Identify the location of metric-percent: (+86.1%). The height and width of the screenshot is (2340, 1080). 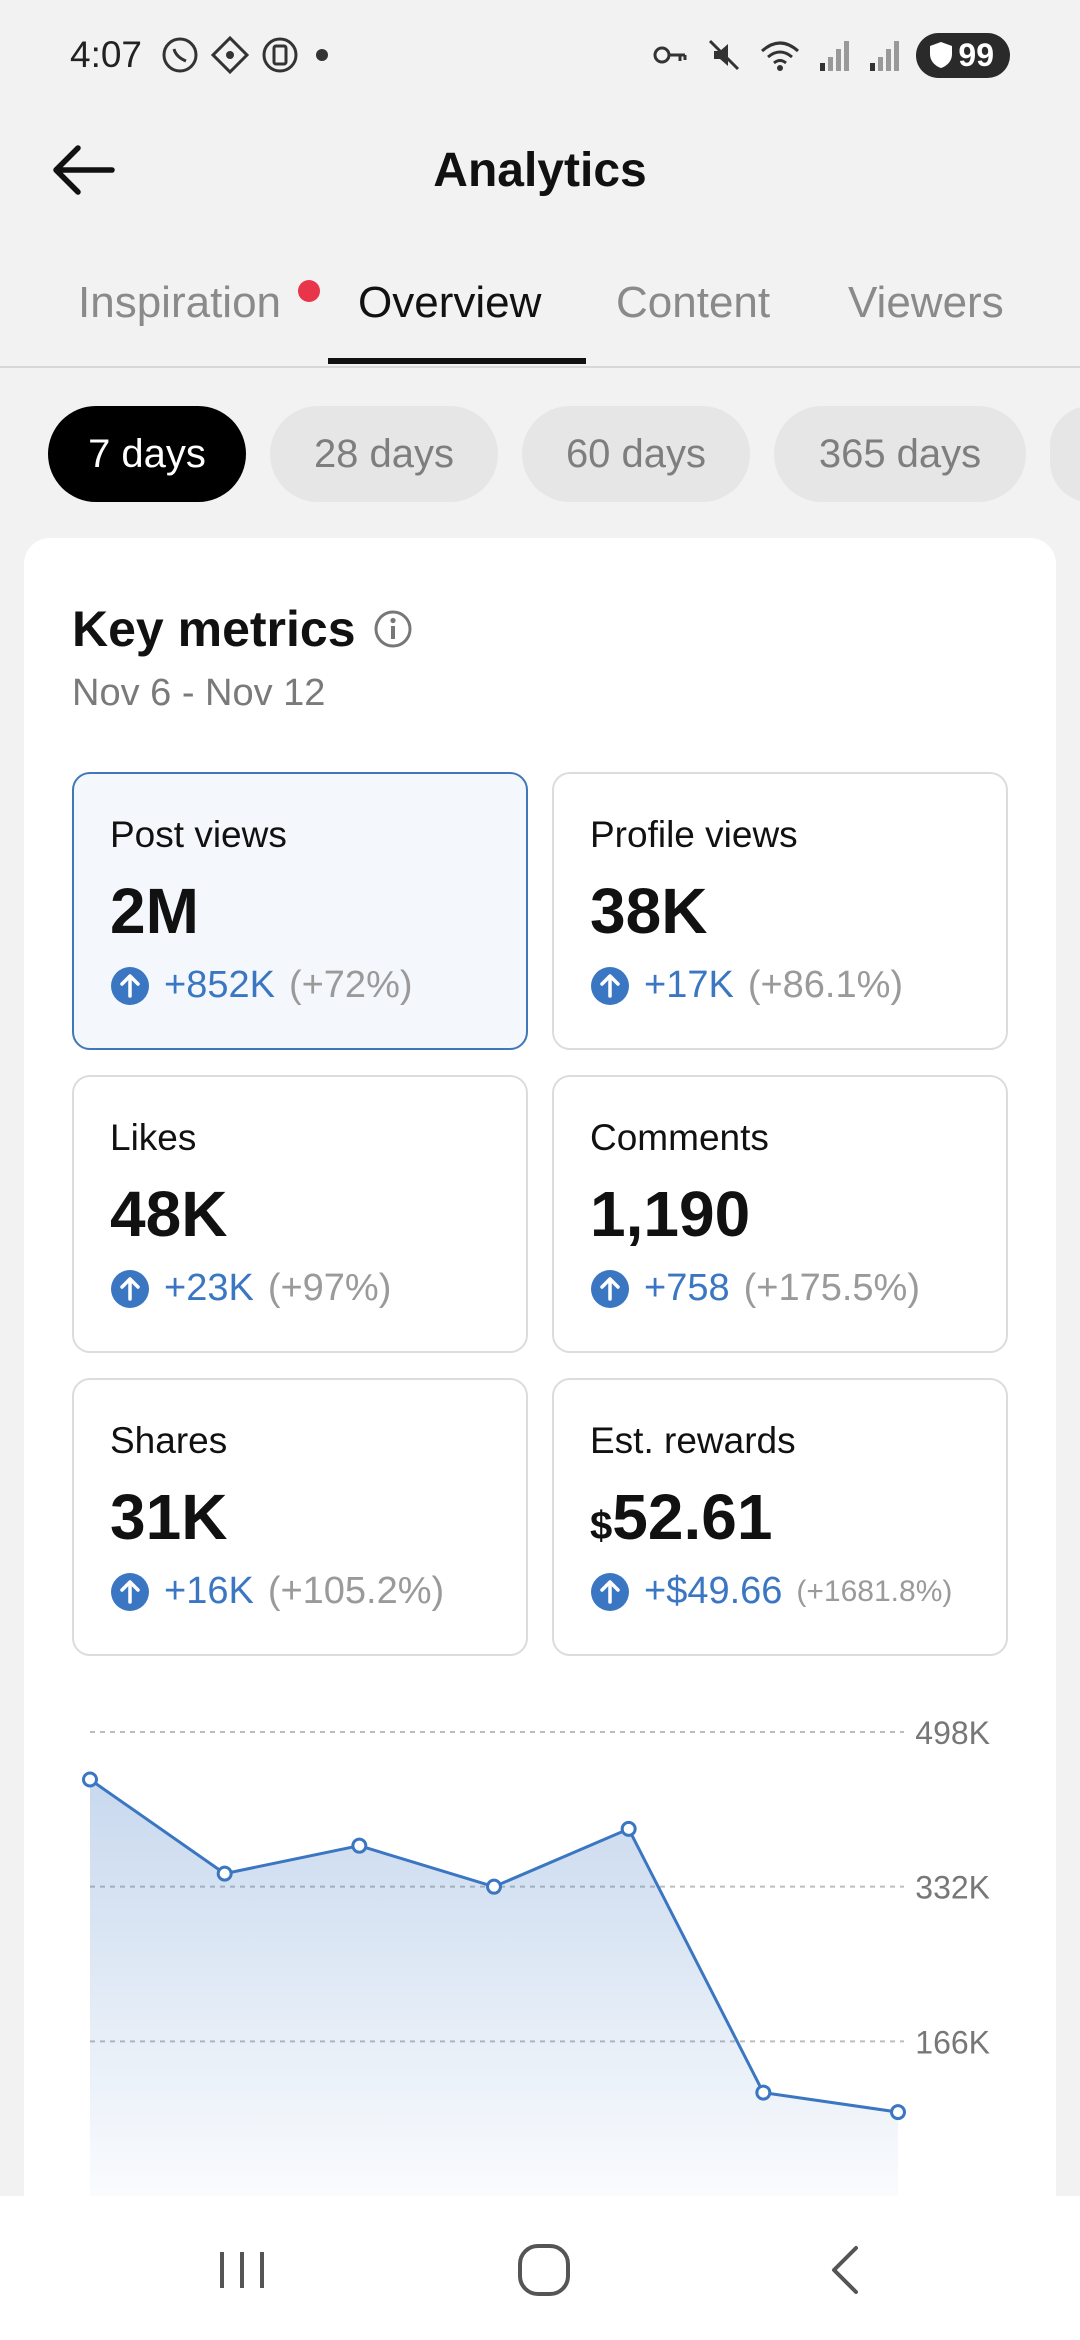
(825, 985).